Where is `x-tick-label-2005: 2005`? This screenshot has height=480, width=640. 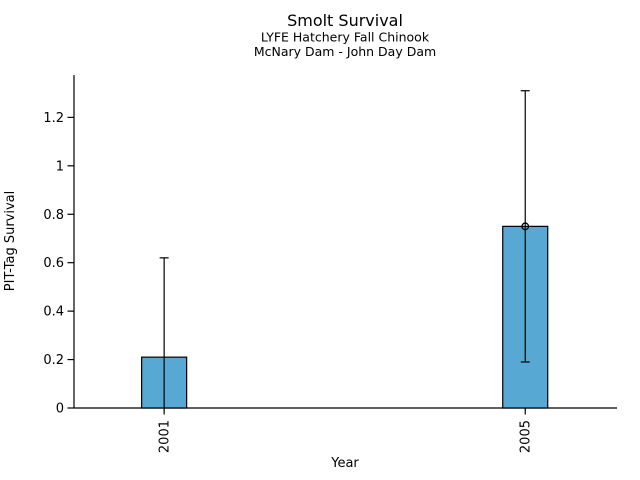 x-tick-label-2005: 2005 is located at coordinates (526, 436).